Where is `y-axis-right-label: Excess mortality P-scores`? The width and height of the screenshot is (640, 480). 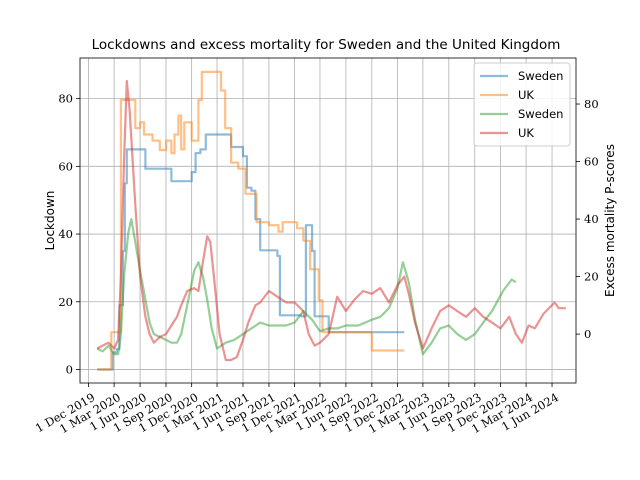
y-axis-right-label: Excess mortality P-scores is located at coordinates (610, 220).